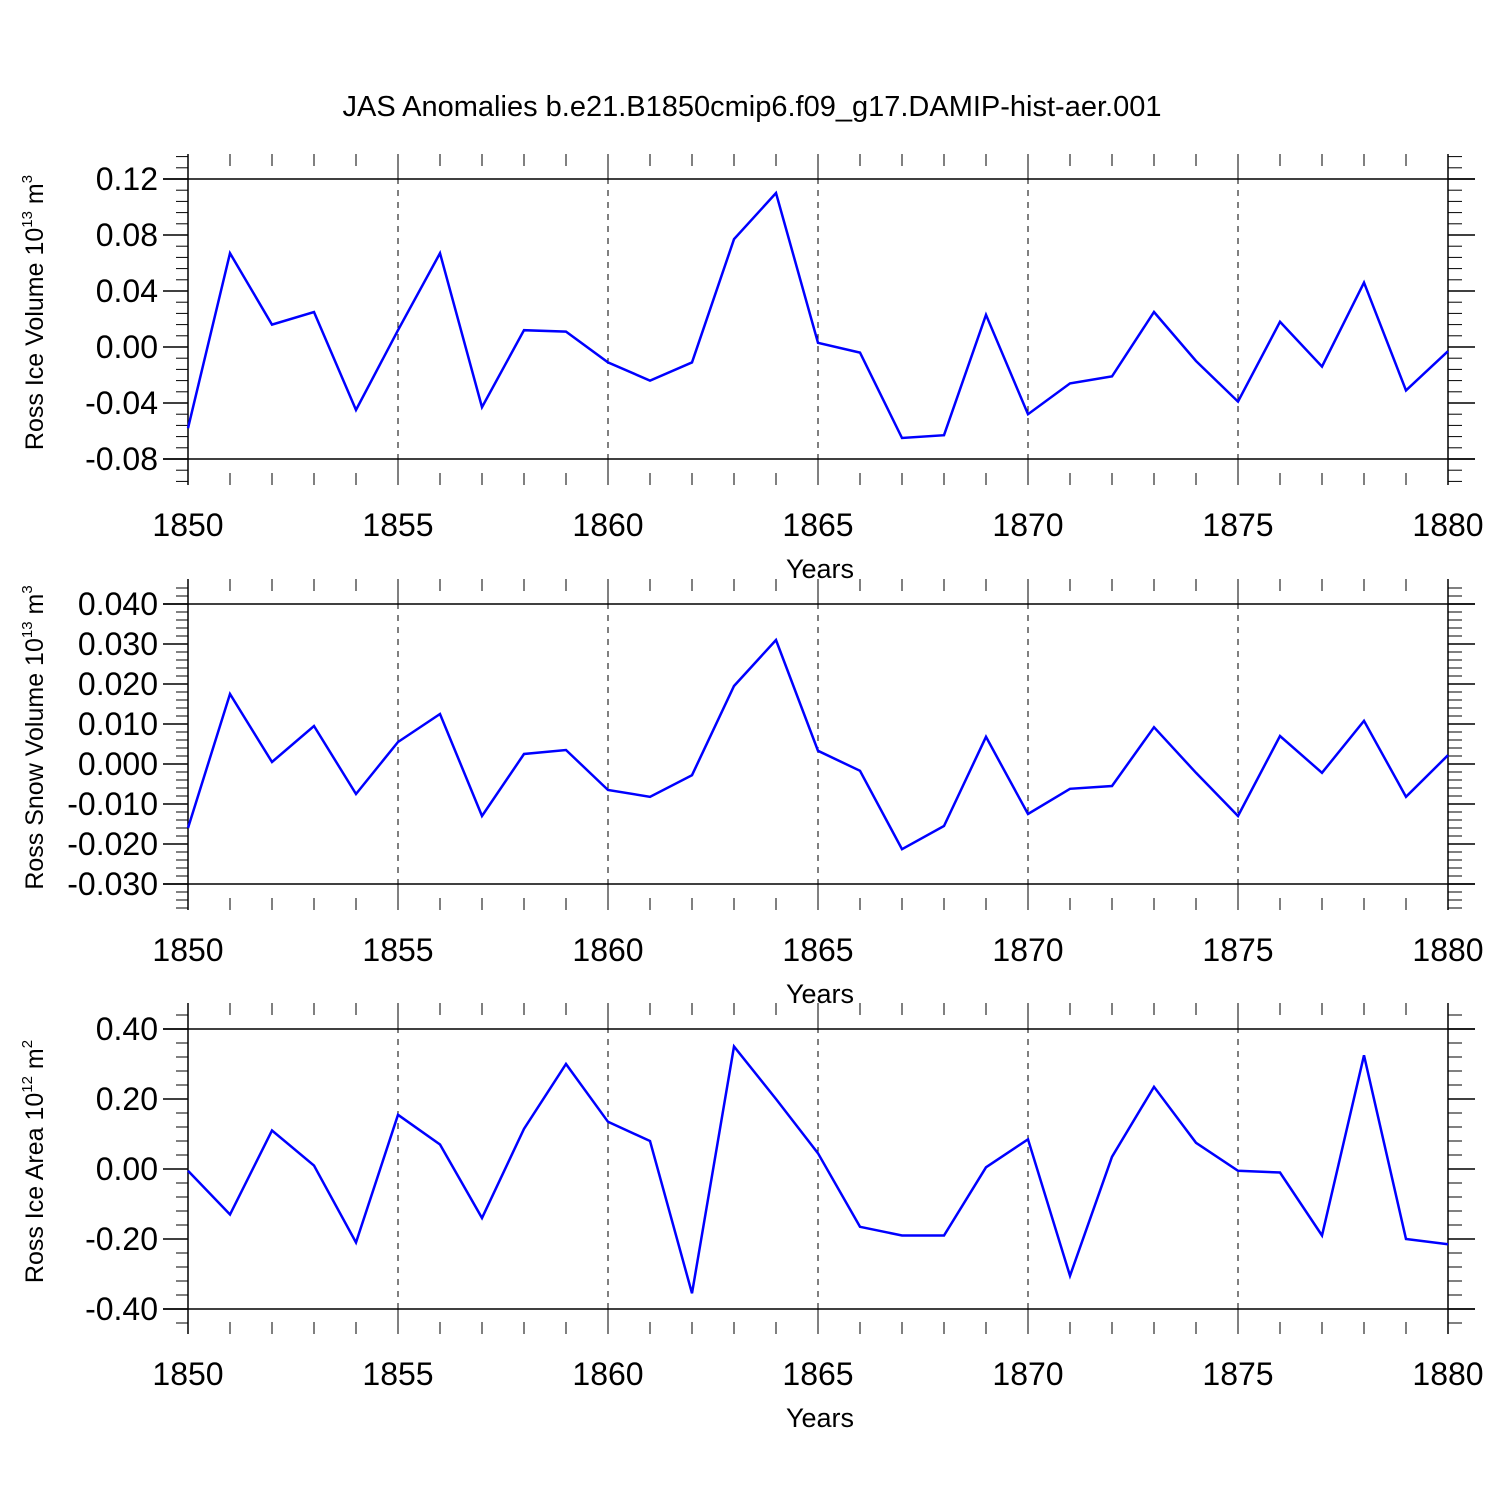 This screenshot has width=1500, height=1505. What do you see at coordinates (121, 403) in the screenshot?
I see `y-tick-label: -0.04` at bounding box center [121, 403].